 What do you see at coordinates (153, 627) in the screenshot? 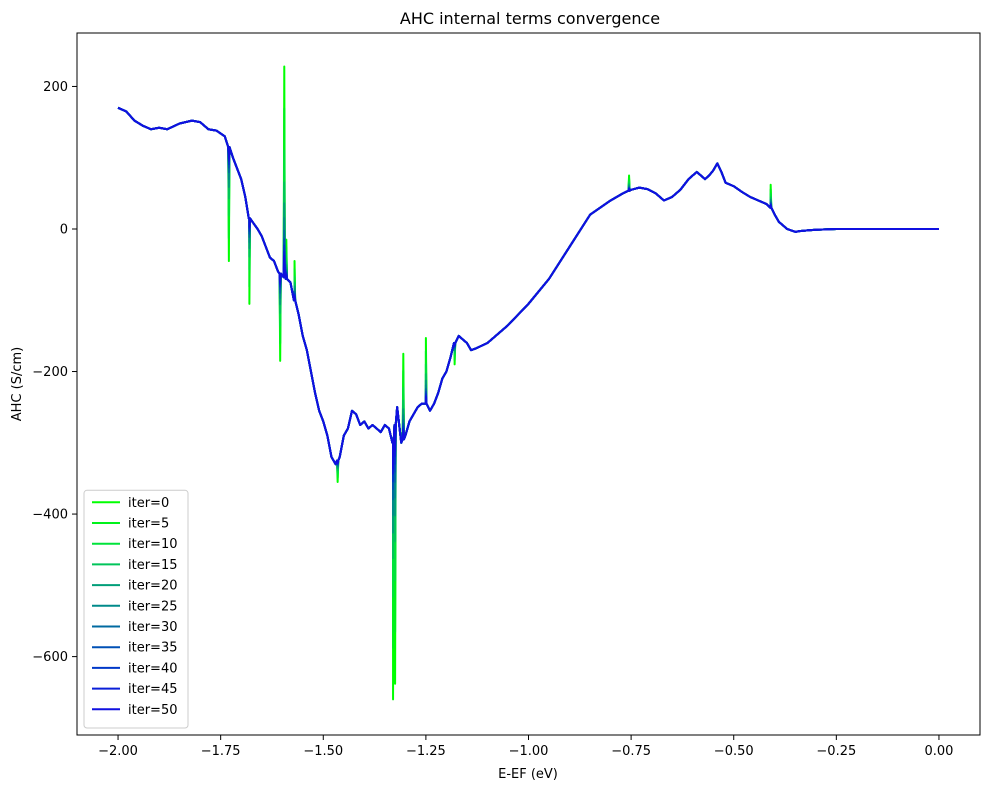
I see `legend-label: iter=30` at bounding box center [153, 627].